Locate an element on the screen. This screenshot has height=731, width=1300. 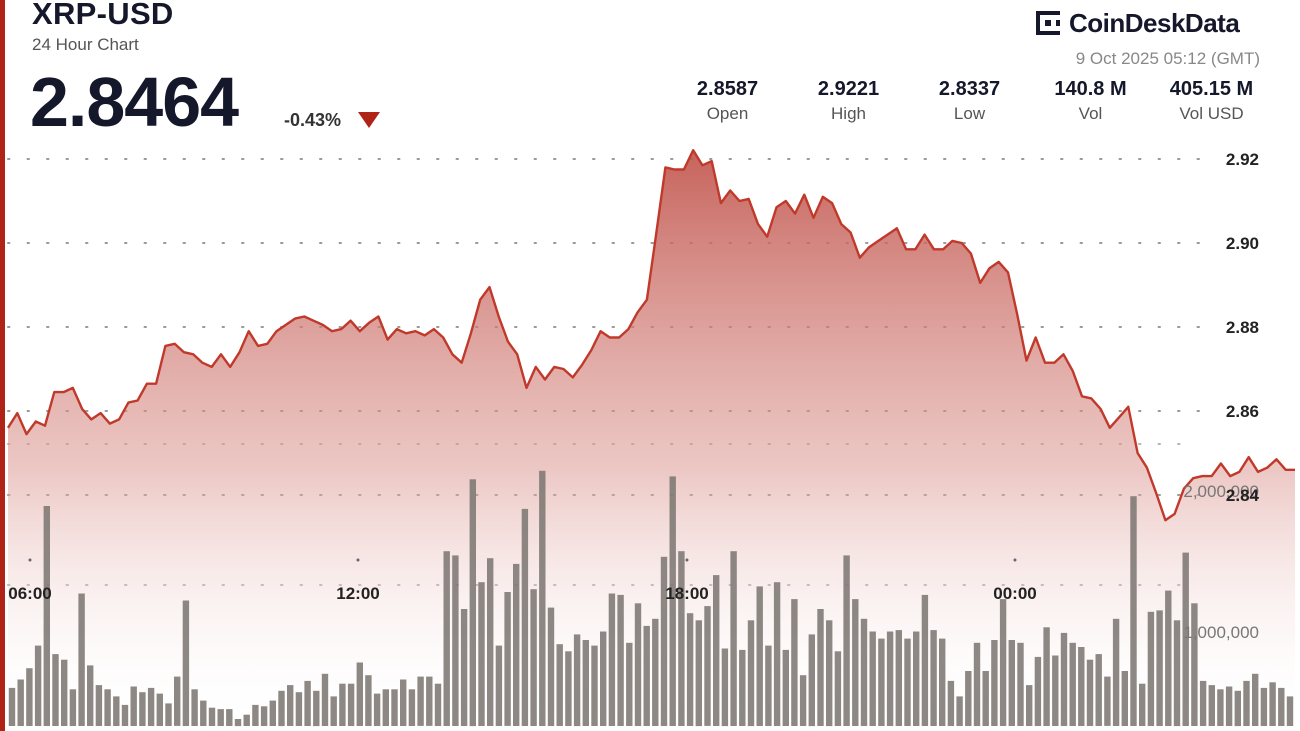
stat-value: 405.15 M is located at coordinates (1211, 89).